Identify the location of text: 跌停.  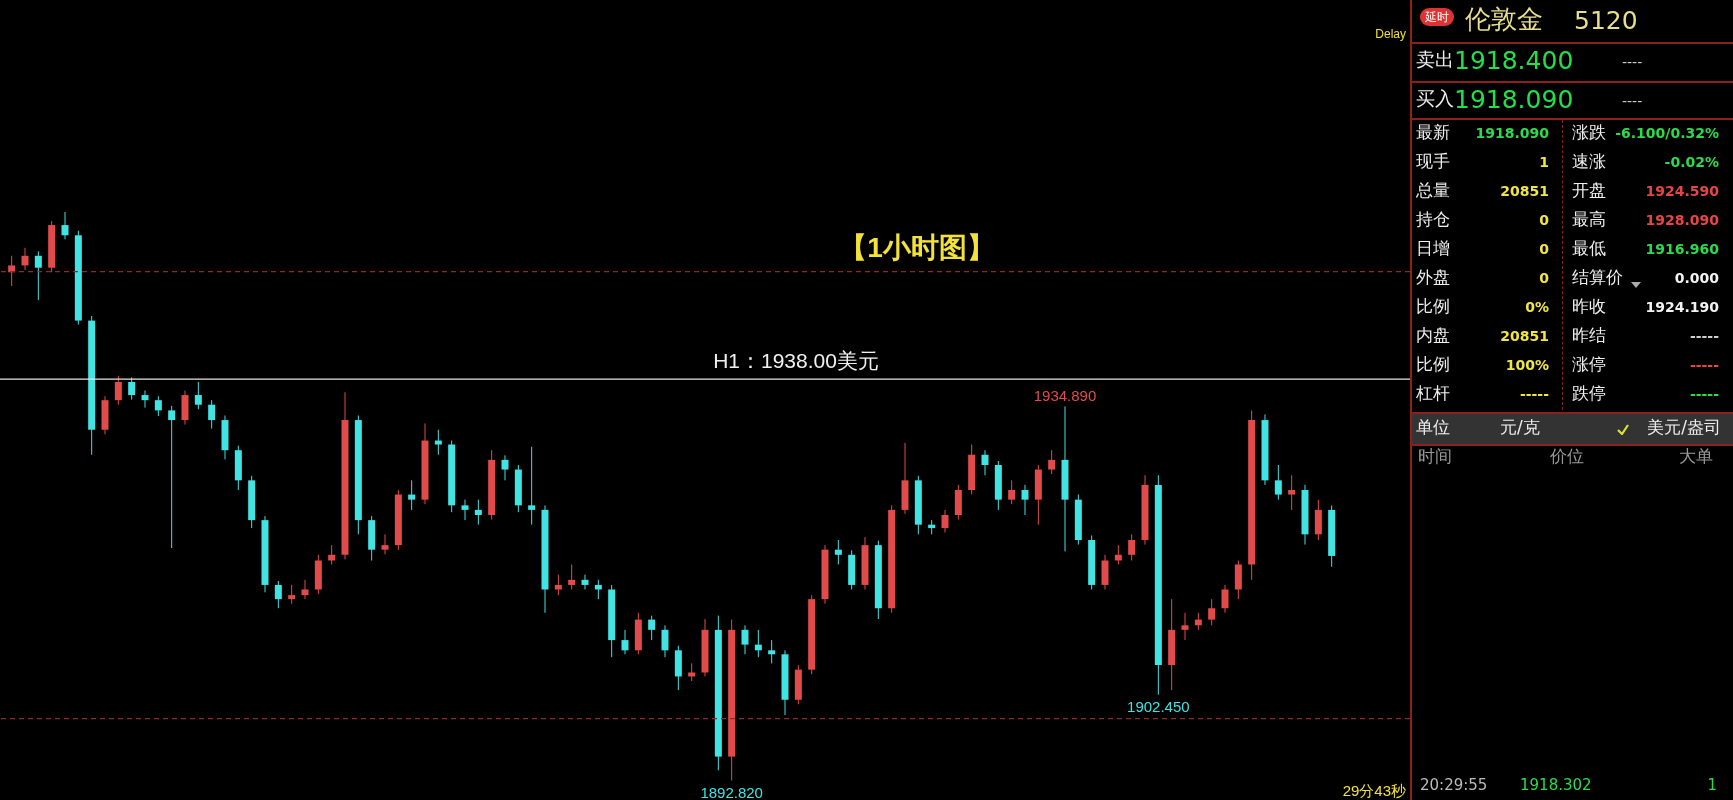
(1589, 393).